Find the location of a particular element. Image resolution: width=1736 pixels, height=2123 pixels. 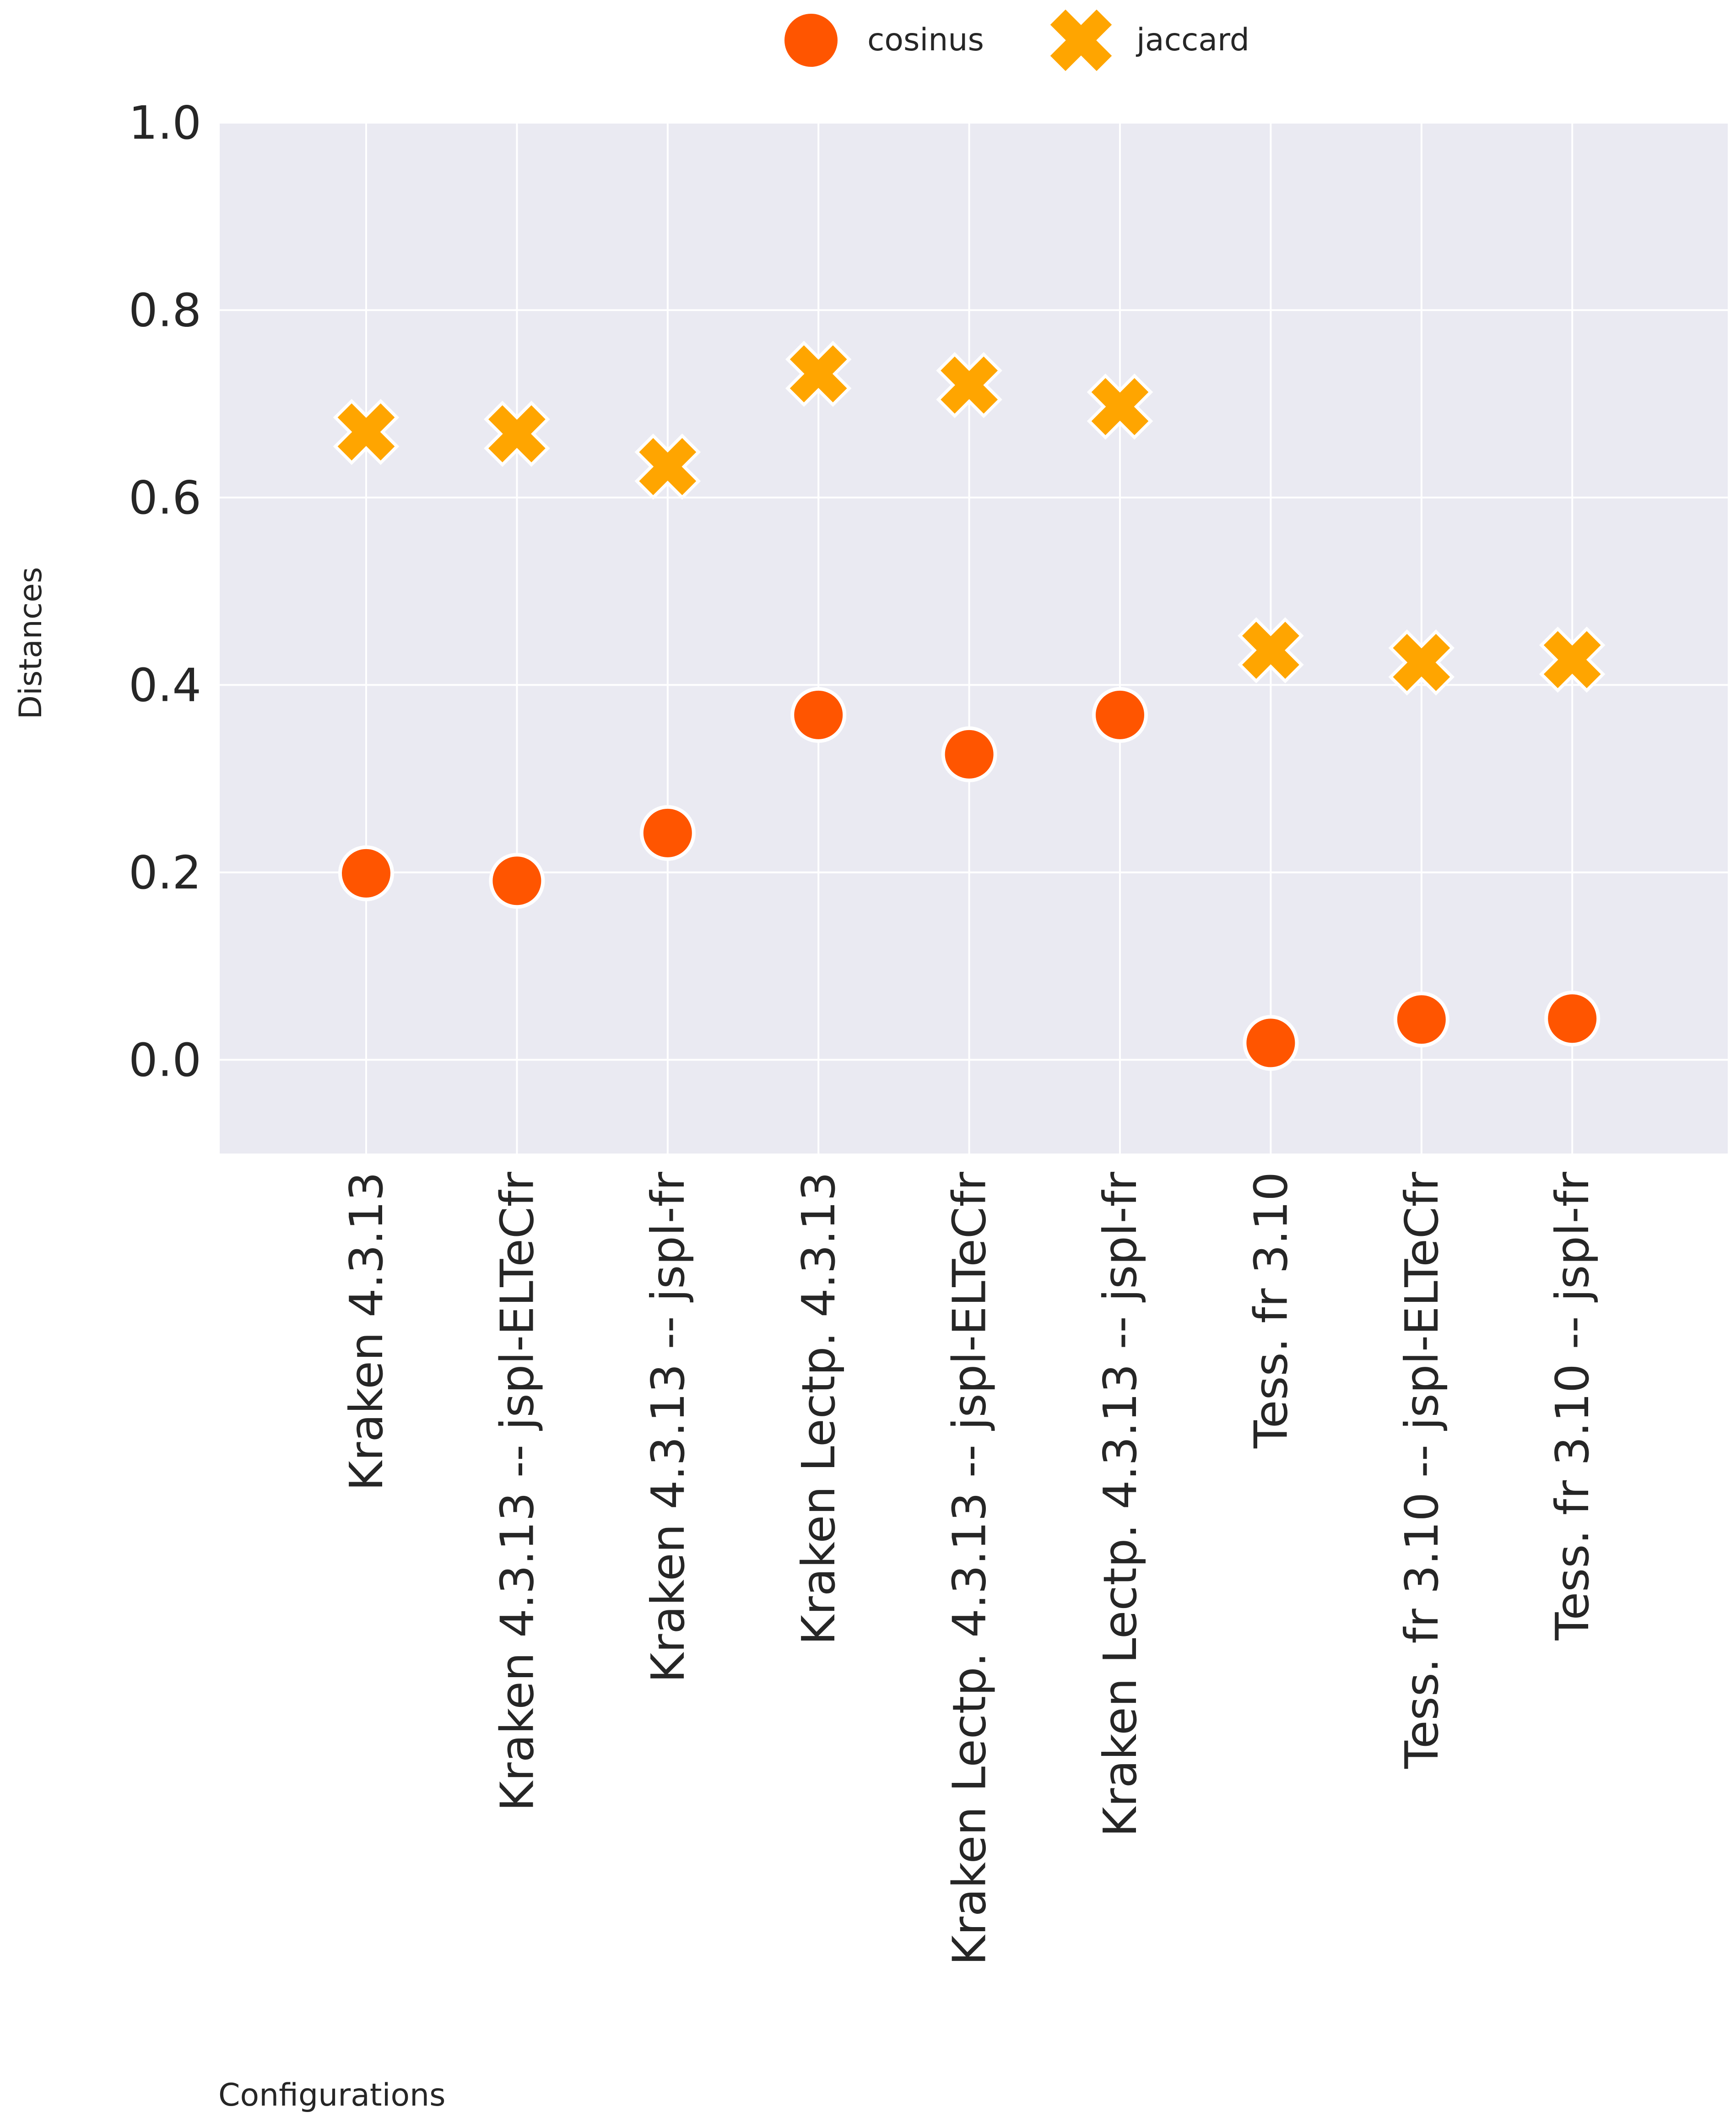

point-jaccard-tess-fr-3-10-jspl-eltecfr is located at coordinates (1421, 662).